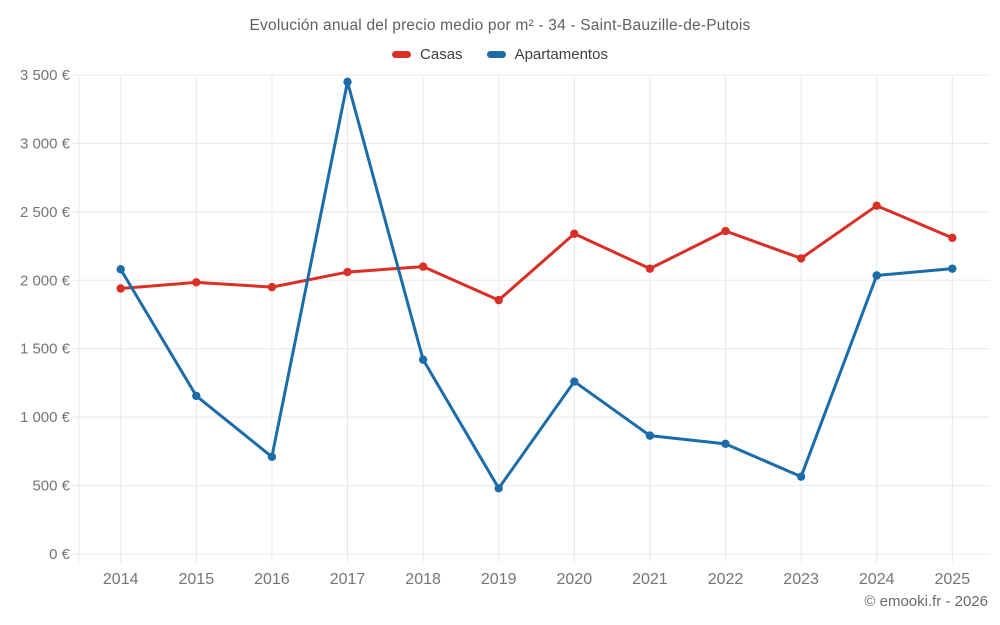 The image size is (1000, 625). I want to click on series-line-casas, so click(536, 253).